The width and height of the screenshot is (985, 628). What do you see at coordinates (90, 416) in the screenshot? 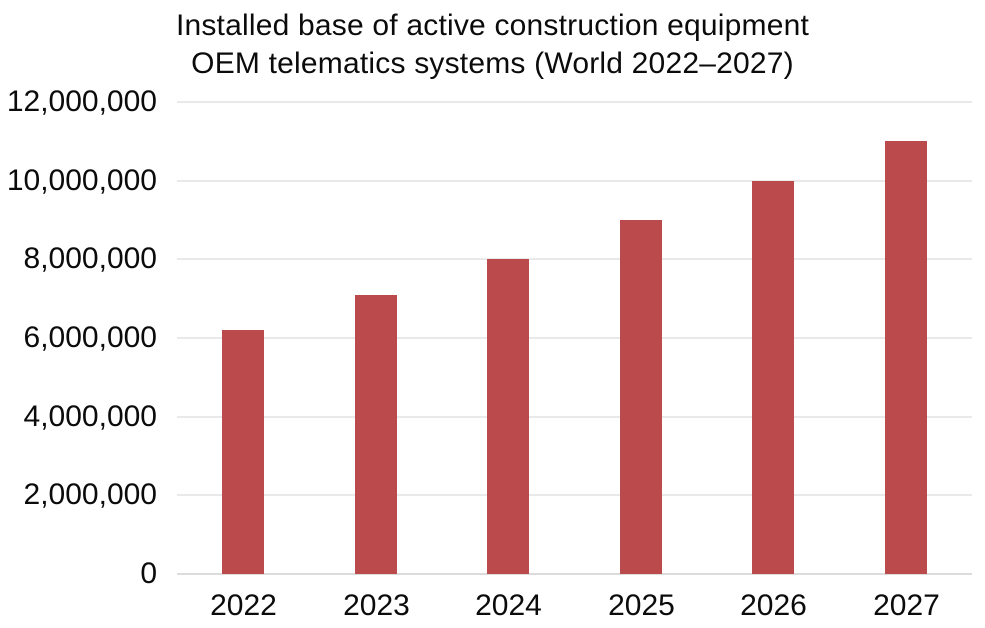
I see `y-tick-label: 4,000,000` at bounding box center [90, 416].